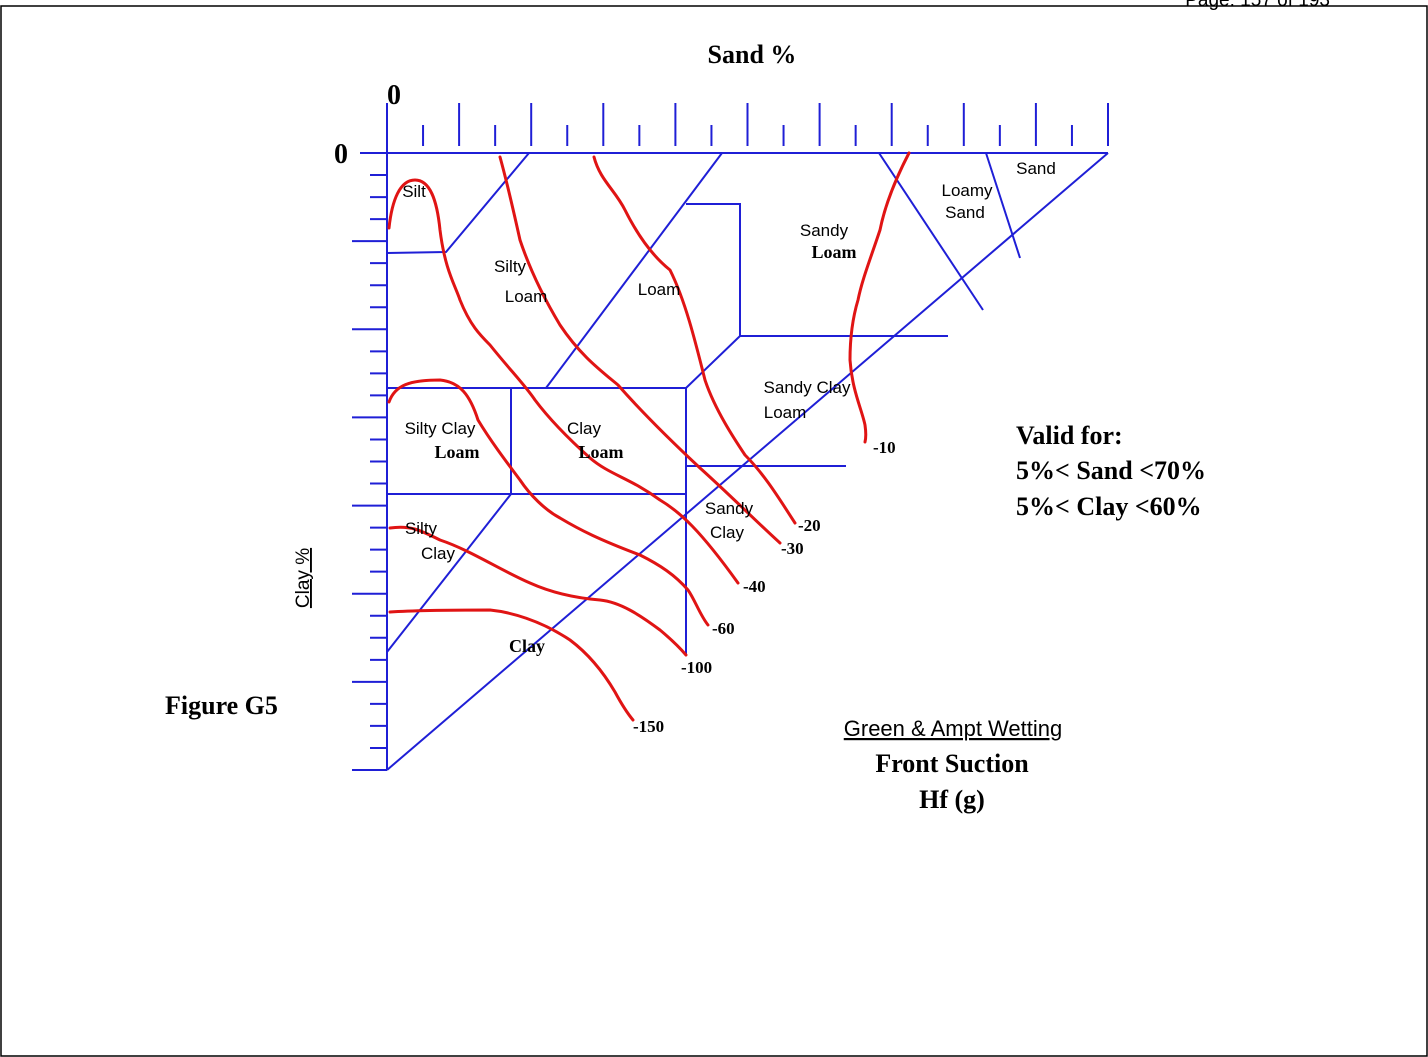 Image resolution: width=1428 pixels, height=1057 pixels. Describe the element at coordinates (723, 628) in the screenshot. I see `contour-label-60: -60` at that location.